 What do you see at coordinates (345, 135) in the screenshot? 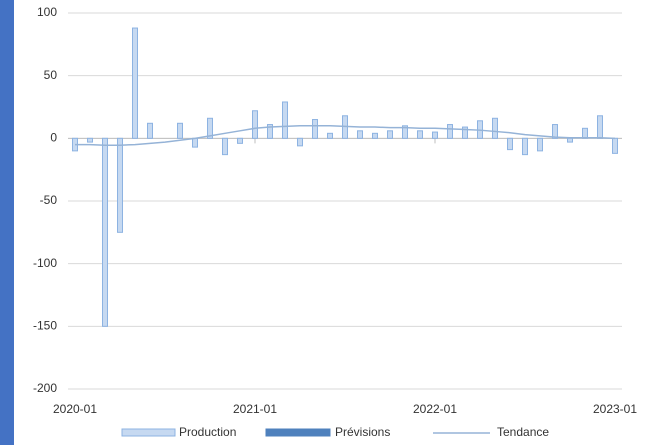
I see `trend-line` at bounding box center [345, 135].